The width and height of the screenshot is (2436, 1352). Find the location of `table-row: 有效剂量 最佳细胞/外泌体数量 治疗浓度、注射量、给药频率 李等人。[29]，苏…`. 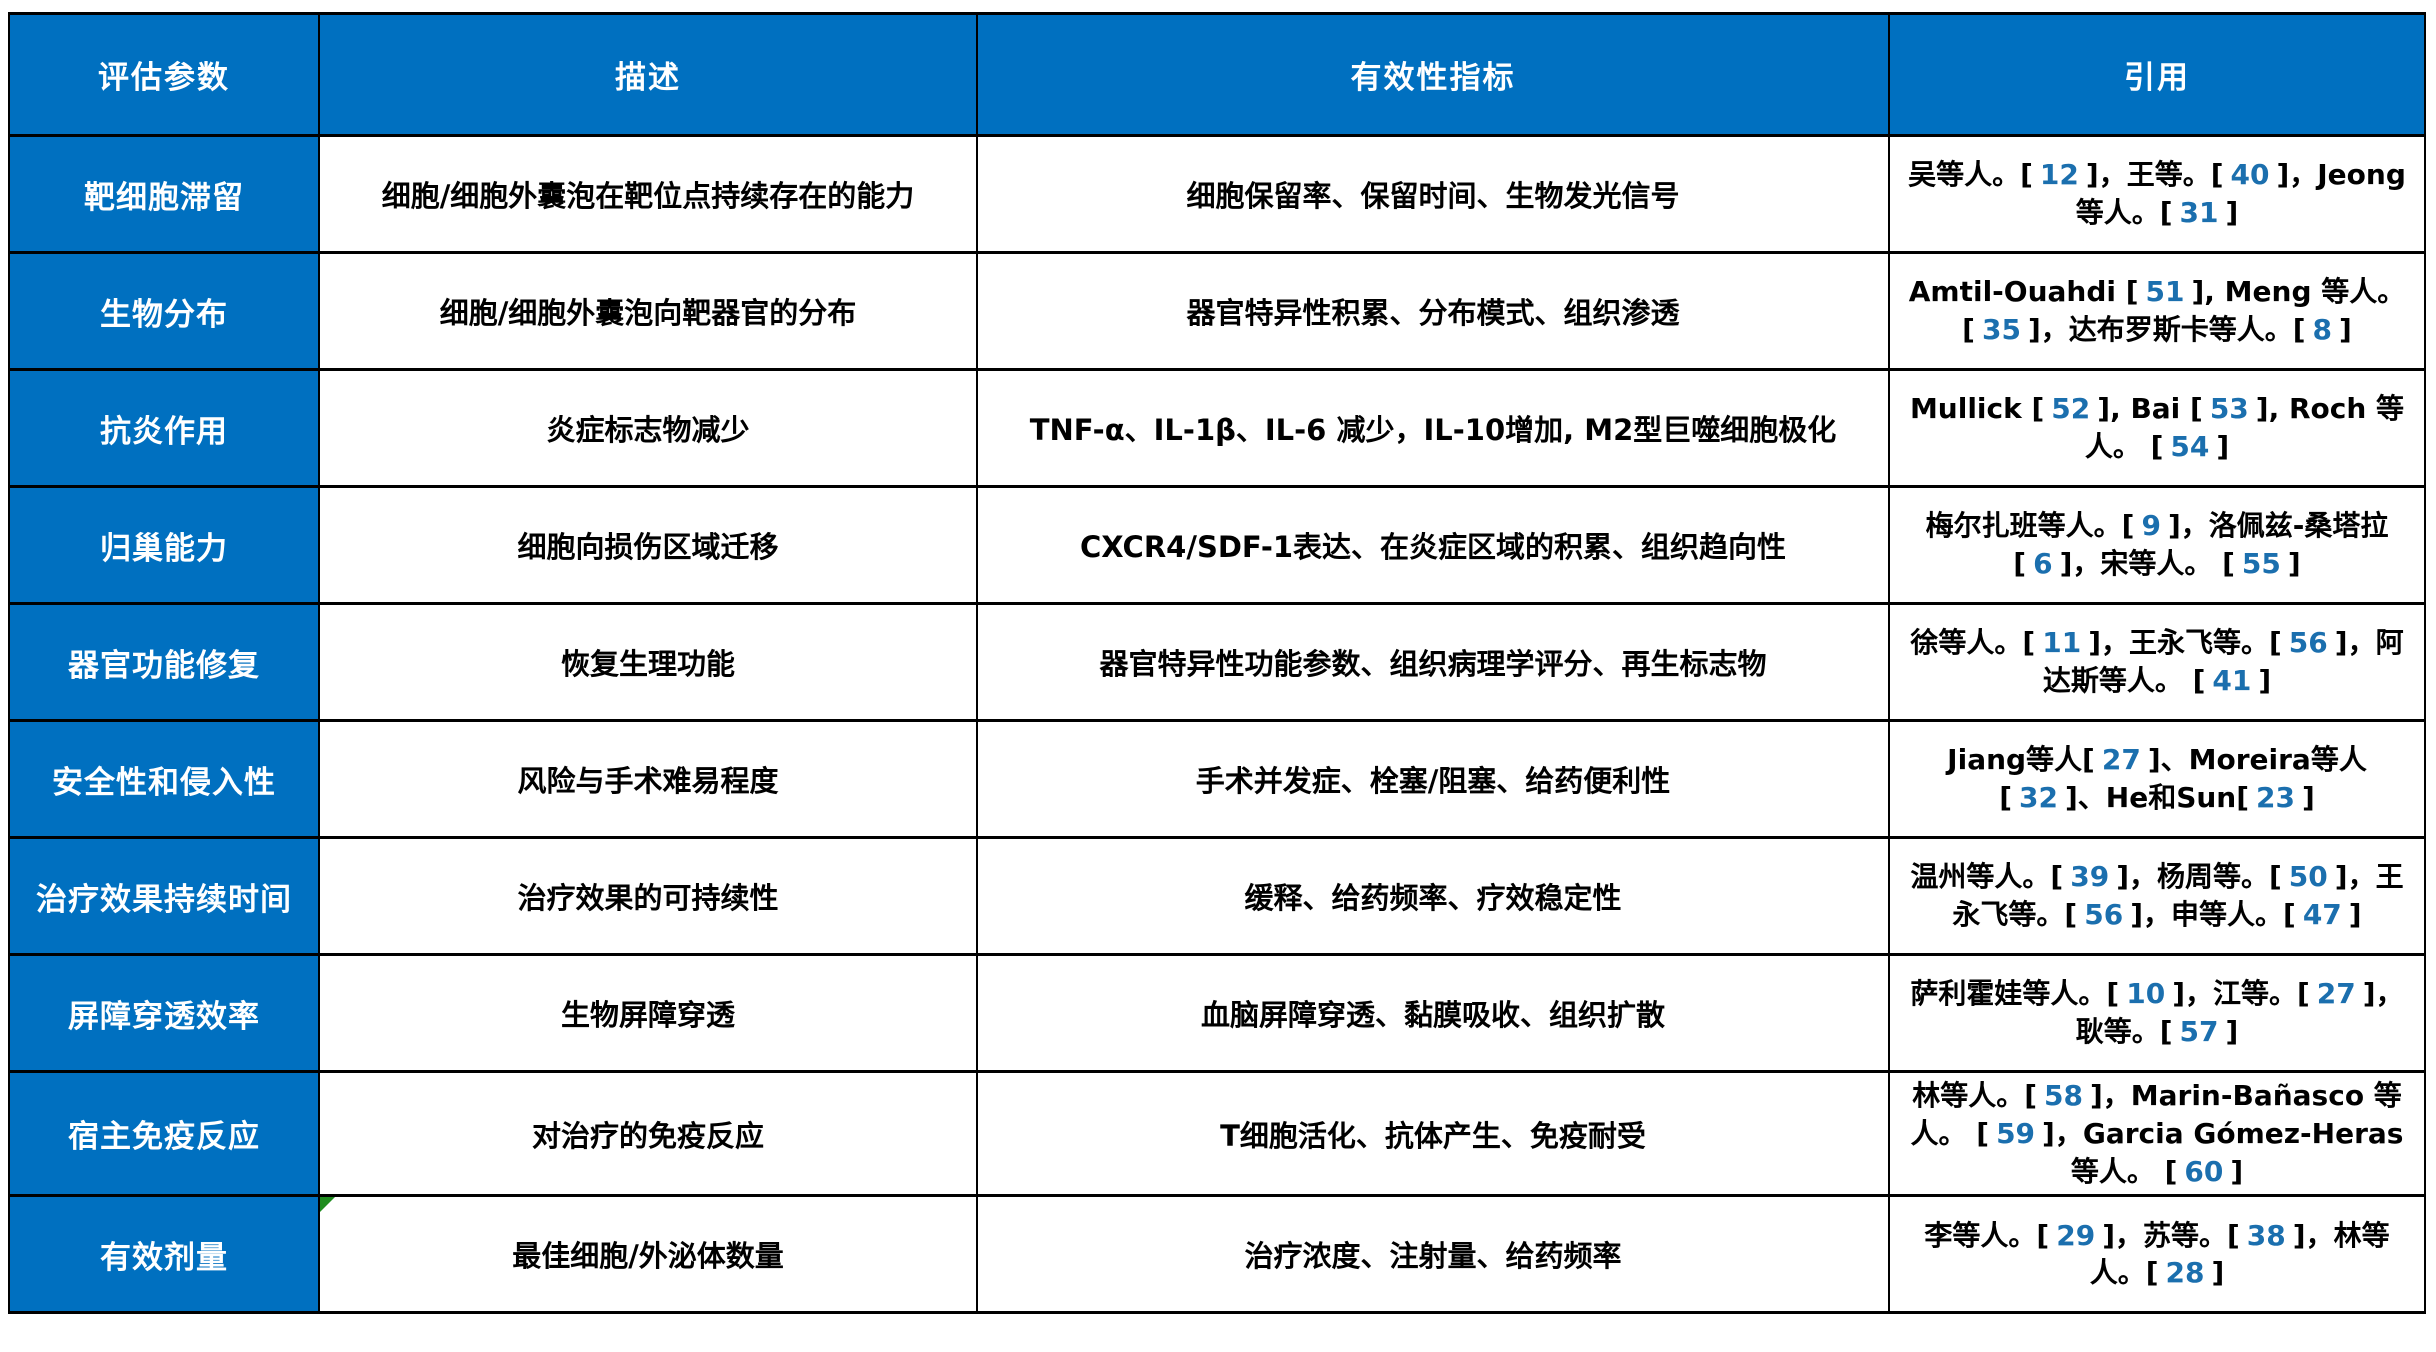

table-row: 有效剂量 最佳细胞/外泌体数量 治疗浓度、注射量、给药频率 李等人。[29]，苏… is located at coordinates (1217, 1254).